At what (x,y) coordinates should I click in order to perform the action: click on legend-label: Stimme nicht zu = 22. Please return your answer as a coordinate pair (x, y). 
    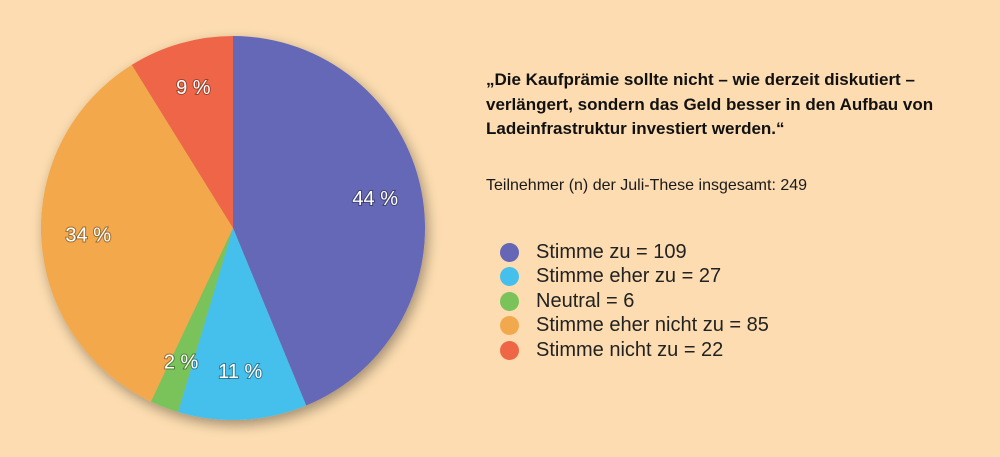
    Looking at the image, I should click on (630, 349).